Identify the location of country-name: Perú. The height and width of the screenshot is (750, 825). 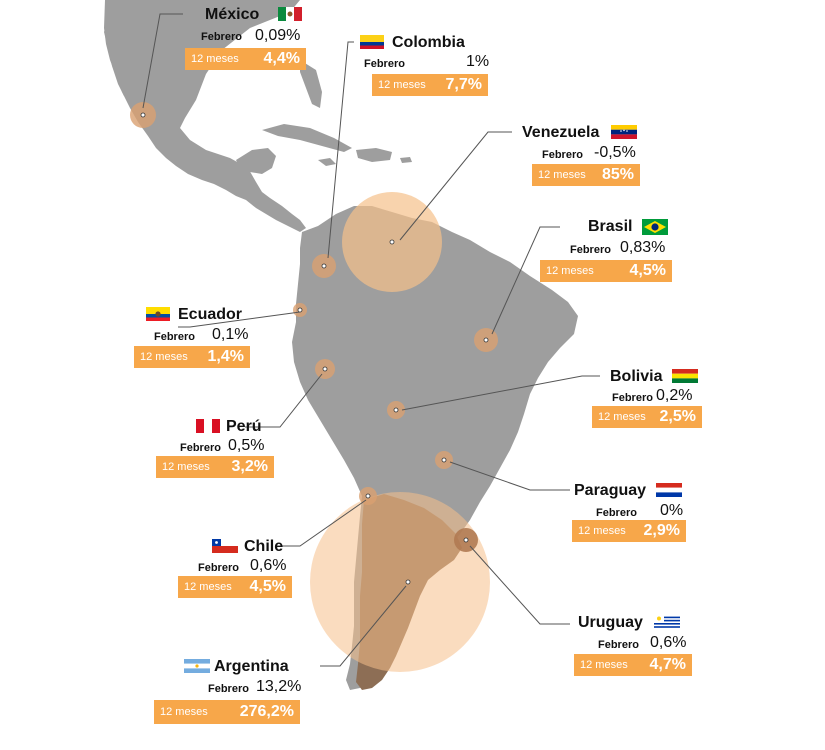
(244, 426).